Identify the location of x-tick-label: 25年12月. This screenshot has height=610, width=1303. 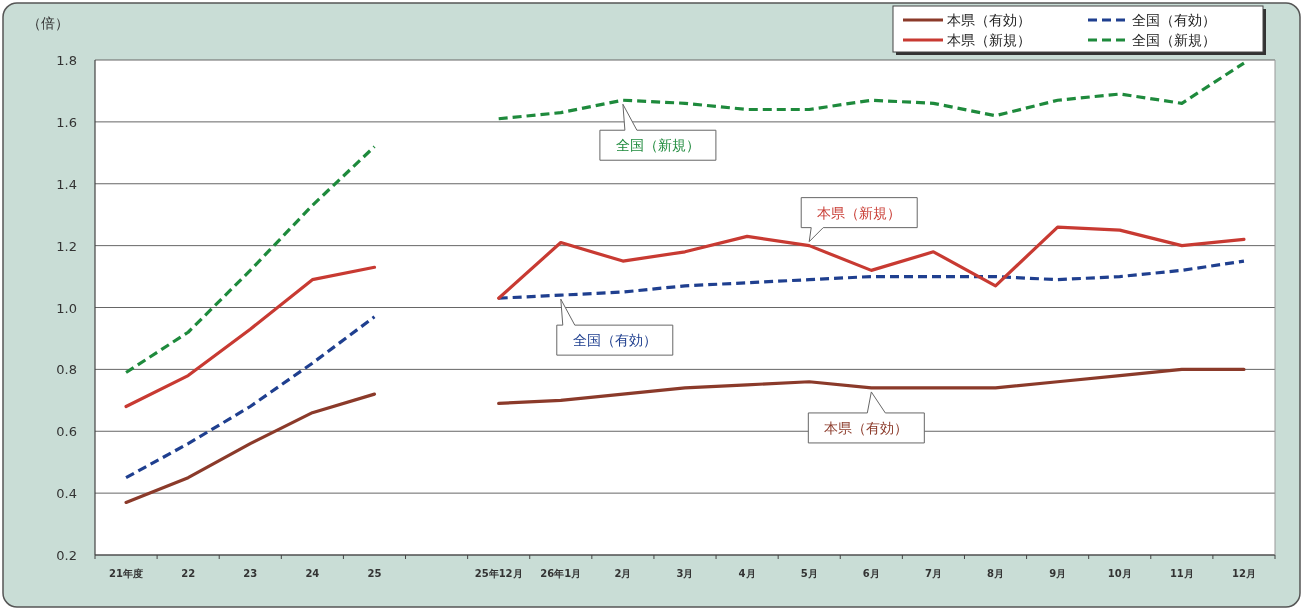
(498, 573).